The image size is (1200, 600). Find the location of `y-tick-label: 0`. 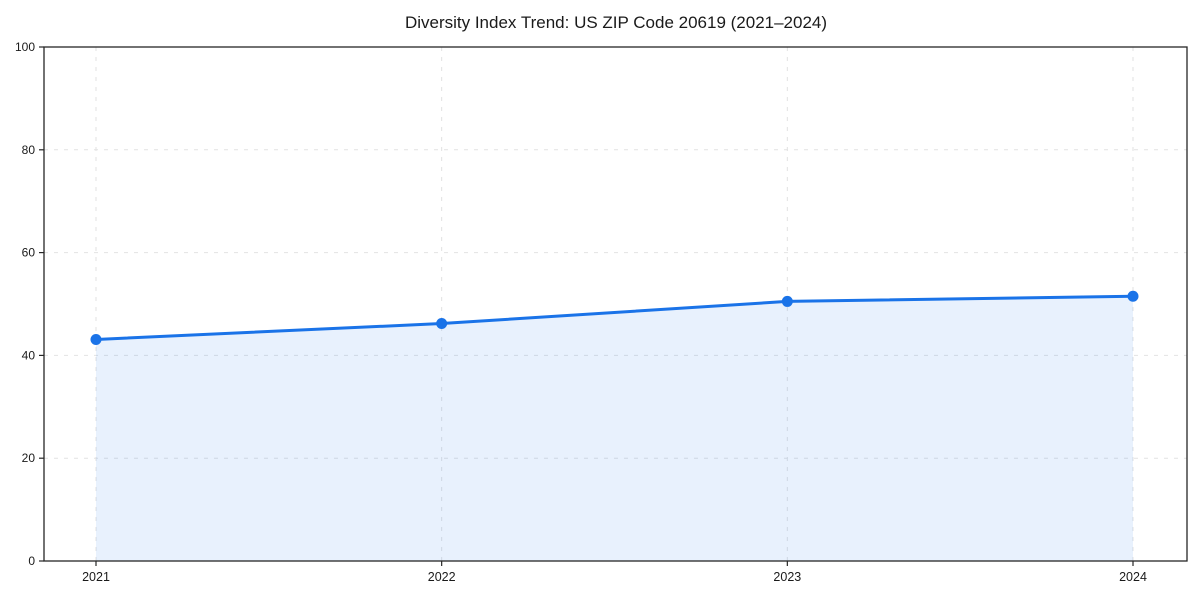

y-tick-label: 0 is located at coordinates (31, 561).